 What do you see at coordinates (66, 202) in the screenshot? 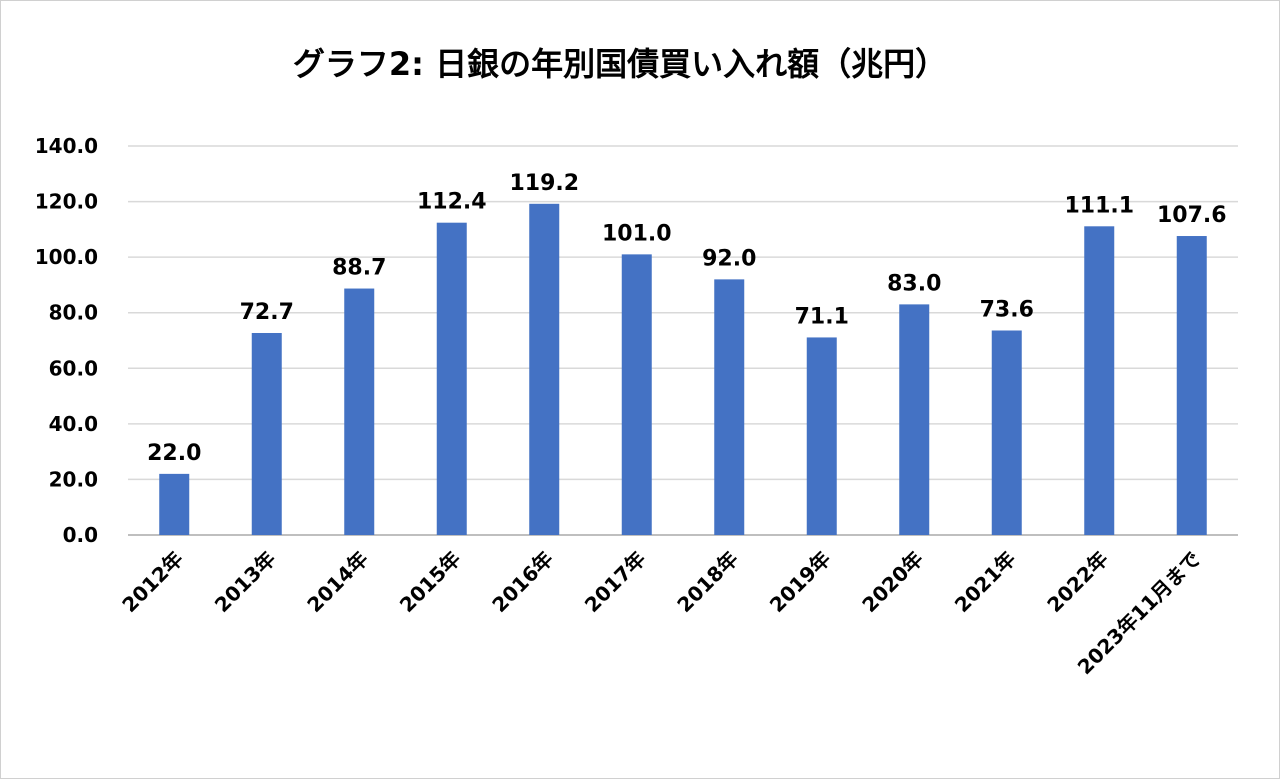
I see `y-tick-label: 120.0` at bounding box center [66, 202].